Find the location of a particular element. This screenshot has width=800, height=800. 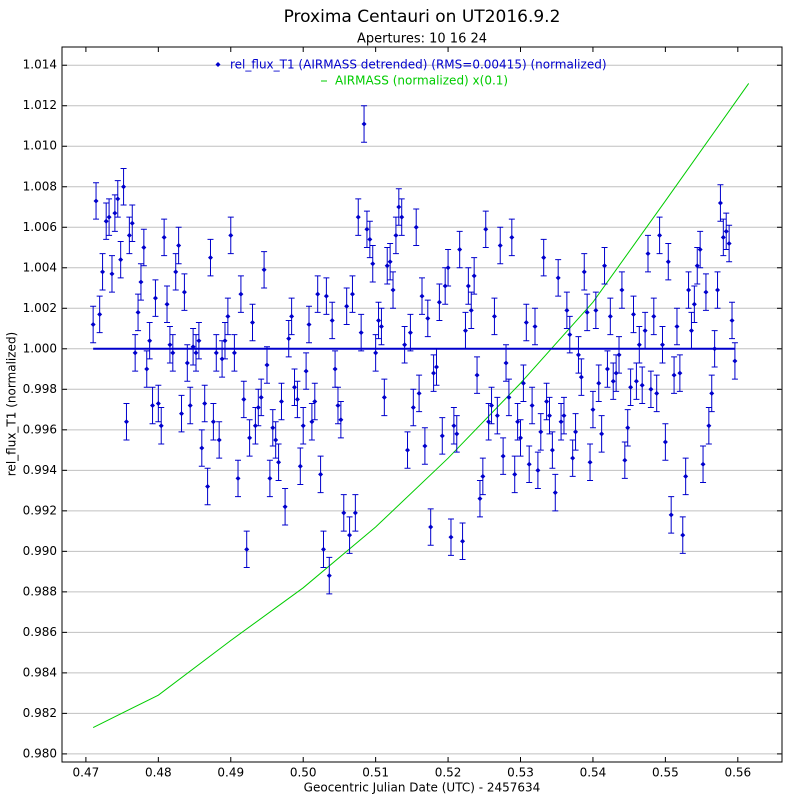

x-tick-label: 0.50 is located at coordinates (303, 773).